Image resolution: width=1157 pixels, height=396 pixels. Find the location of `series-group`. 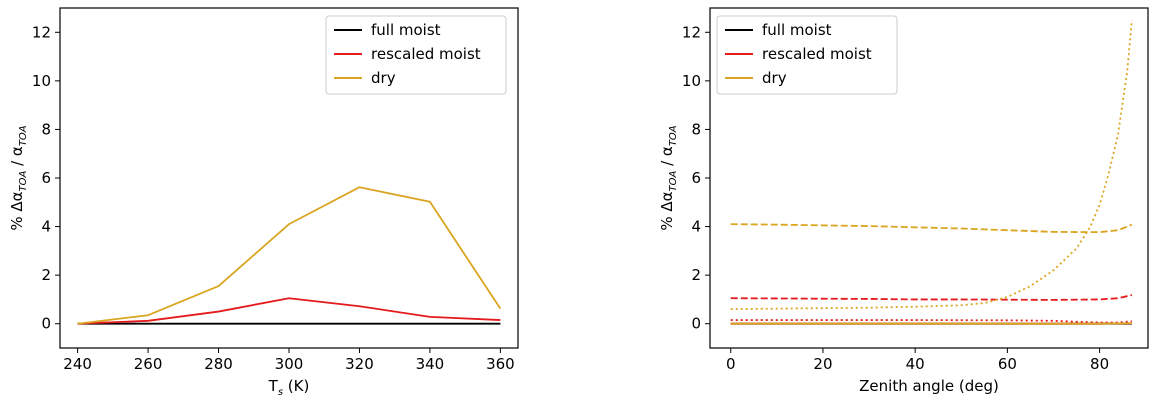

series-group is located at coordinates (289, 255).